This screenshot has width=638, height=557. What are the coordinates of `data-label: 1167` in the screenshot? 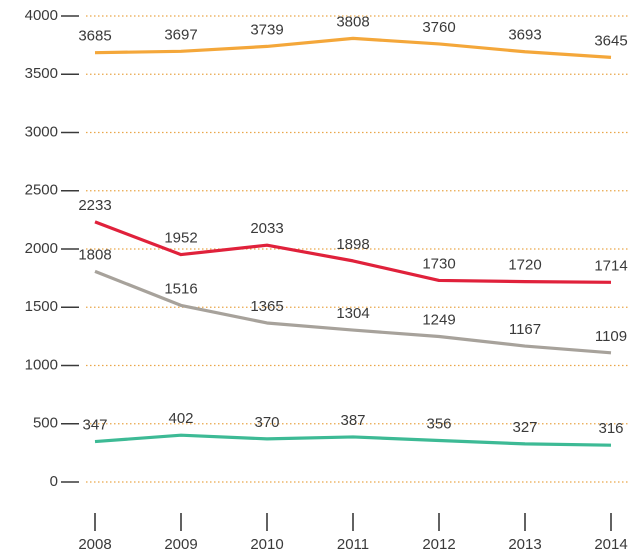 It's located at (525, 329).